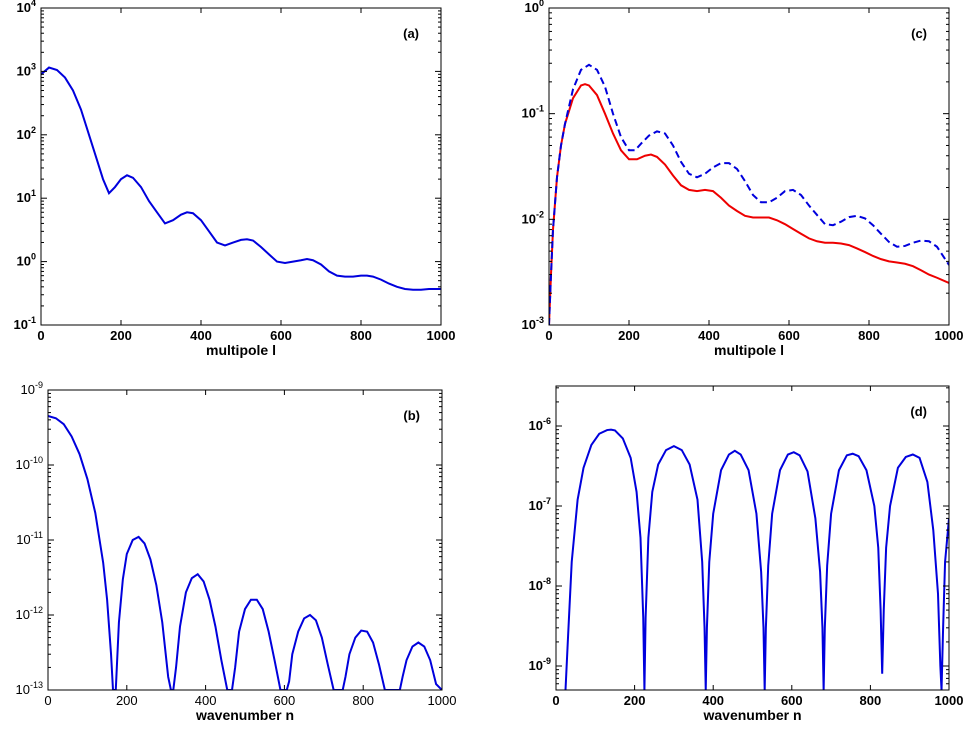  I want to click on y-tick-label: 10⁻³, so click(533, 323).